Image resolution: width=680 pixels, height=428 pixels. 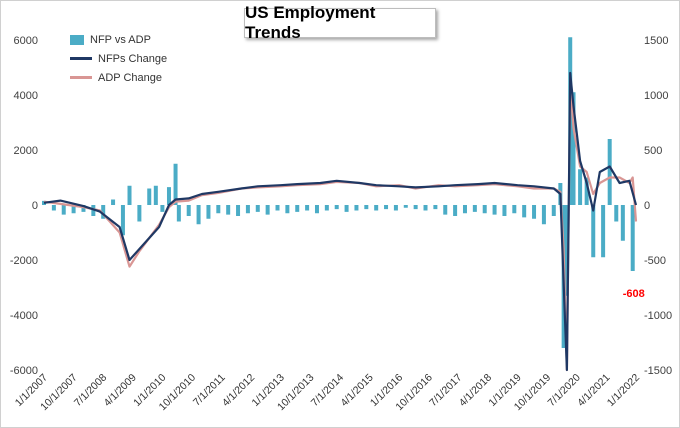 I want to click on y-right-tick-label: -1000, so click(x=658, y=316).